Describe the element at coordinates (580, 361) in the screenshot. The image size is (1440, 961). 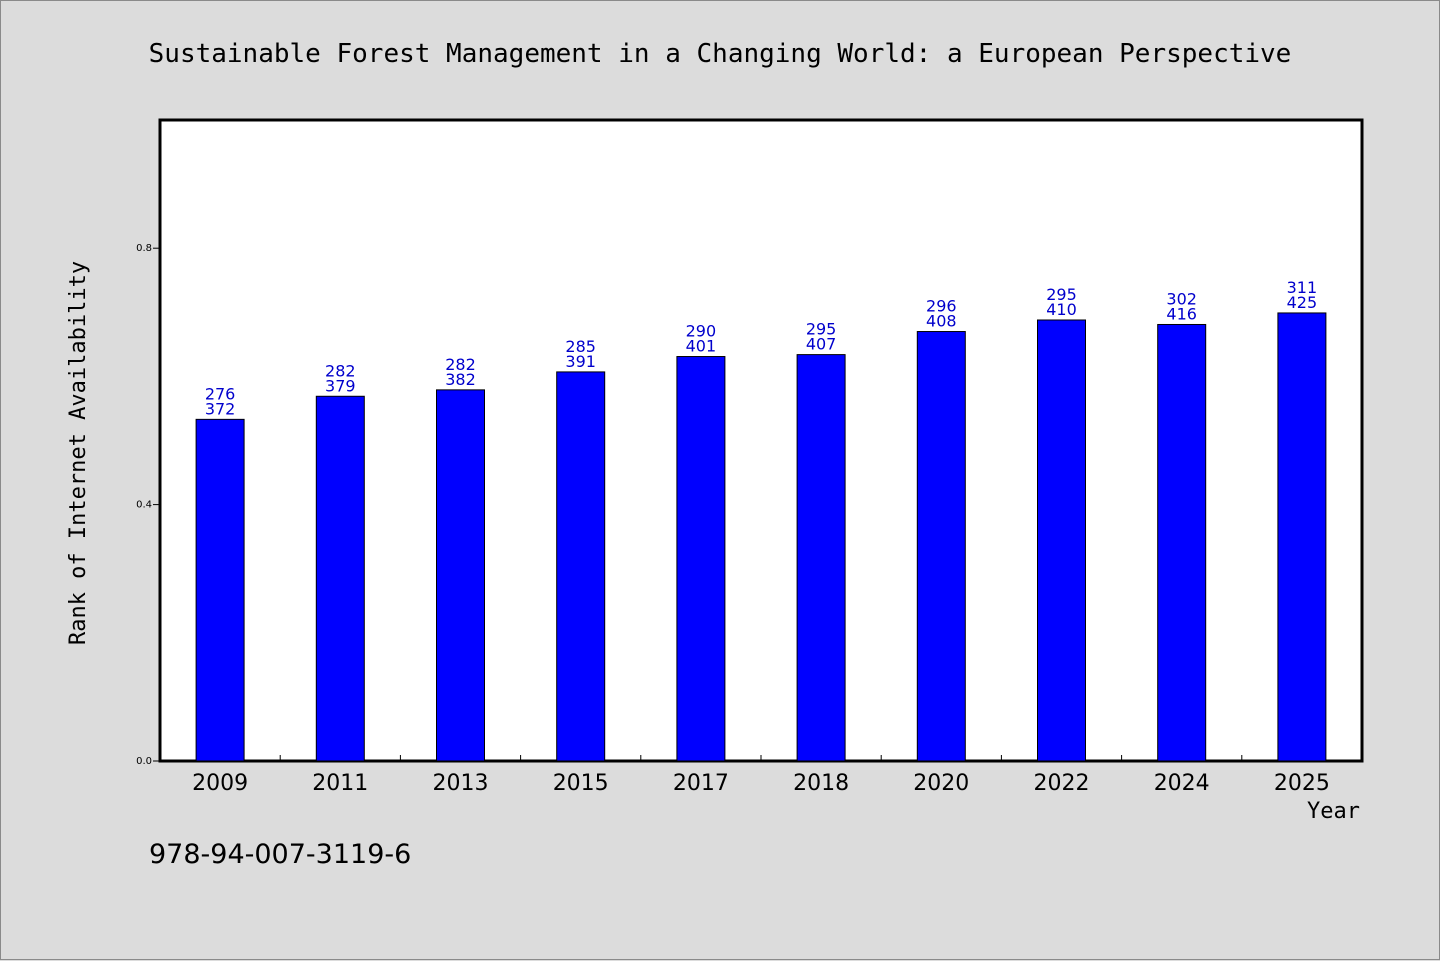
I see `data-label-bottom: 391` at that location.